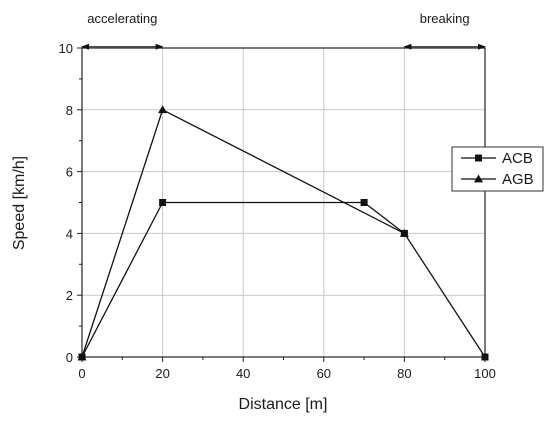  What do you see at coordinates (69, 172) in the screenshot?
I see `y-tick-label: 6` at bounding box center [69, 172].